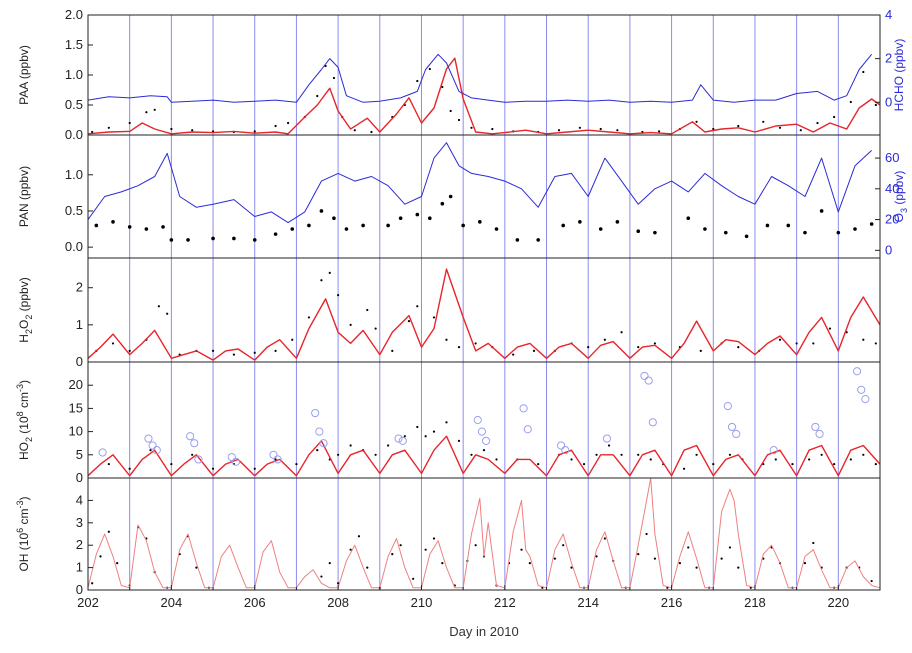  What do you see at coordinates (892, 157) in the screenshot?
I see `pan-right-y-tick-label: 60` at bounding box center [892, 157].